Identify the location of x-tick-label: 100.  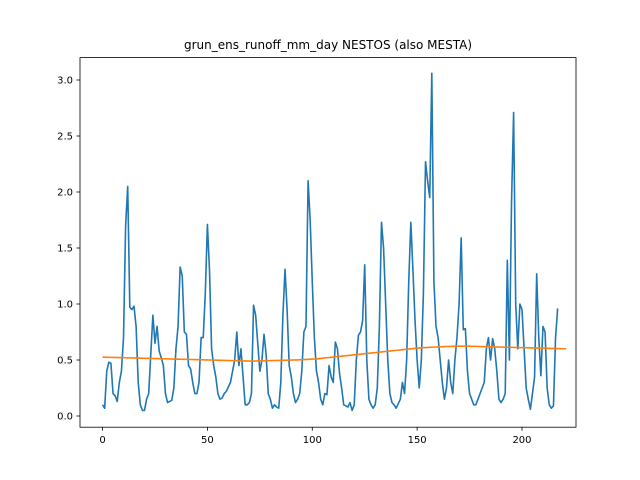
(312, 440).